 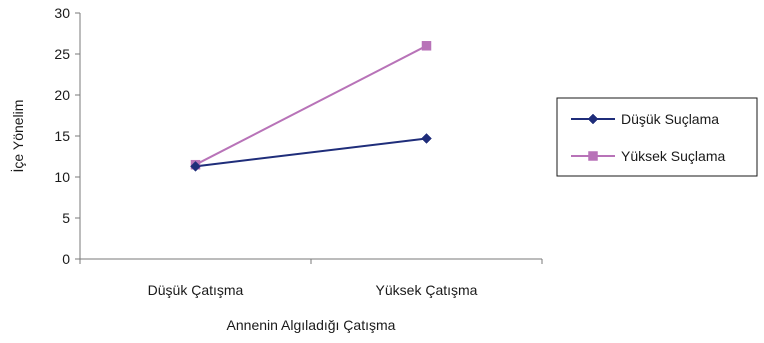 What do you see at coordinates (196, 290) in the screenshot?
I see `x-tick-label: Düşük Çatışma` at bounding box center [196, 290].